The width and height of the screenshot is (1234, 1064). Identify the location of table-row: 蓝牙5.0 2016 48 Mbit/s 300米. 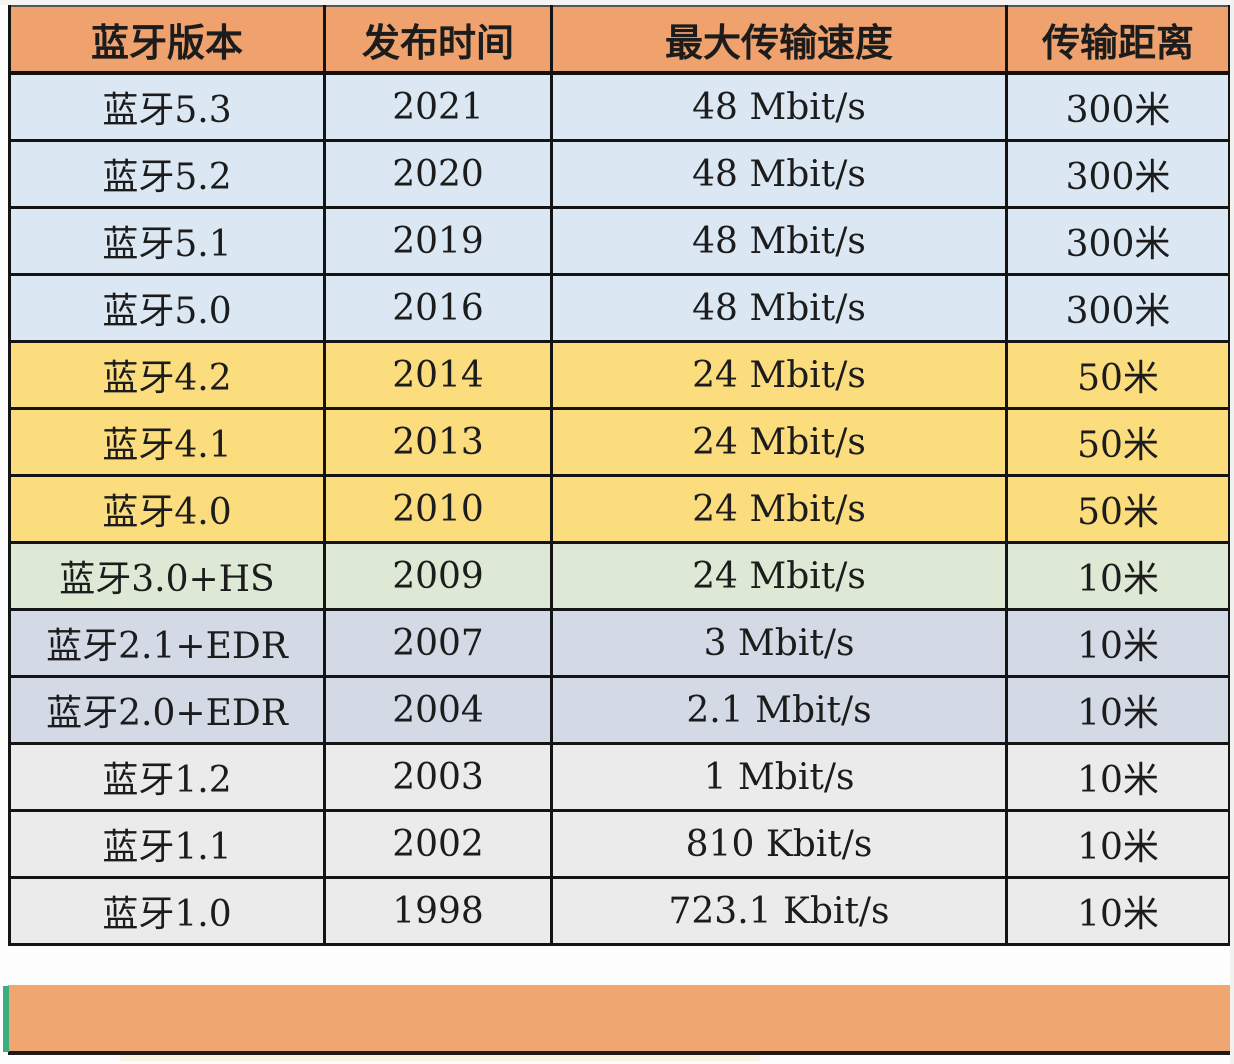
(619, 308).